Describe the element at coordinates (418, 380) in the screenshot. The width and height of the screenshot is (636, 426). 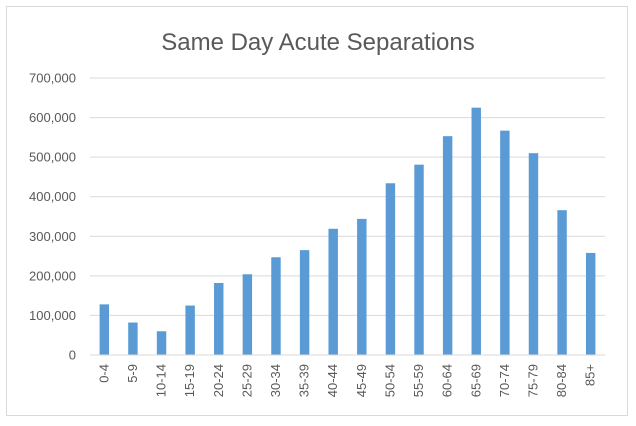
I see `x-tick-label: 55-59` at that location.